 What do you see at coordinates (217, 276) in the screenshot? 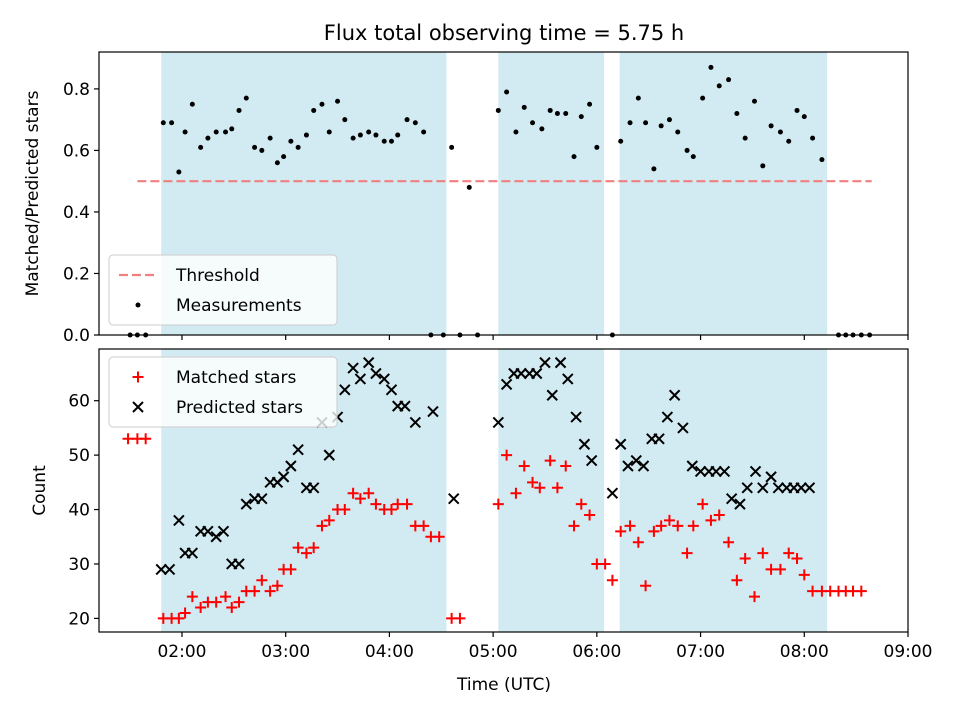
I see `legend-label: Threshold` at bounding box center [217, 276].